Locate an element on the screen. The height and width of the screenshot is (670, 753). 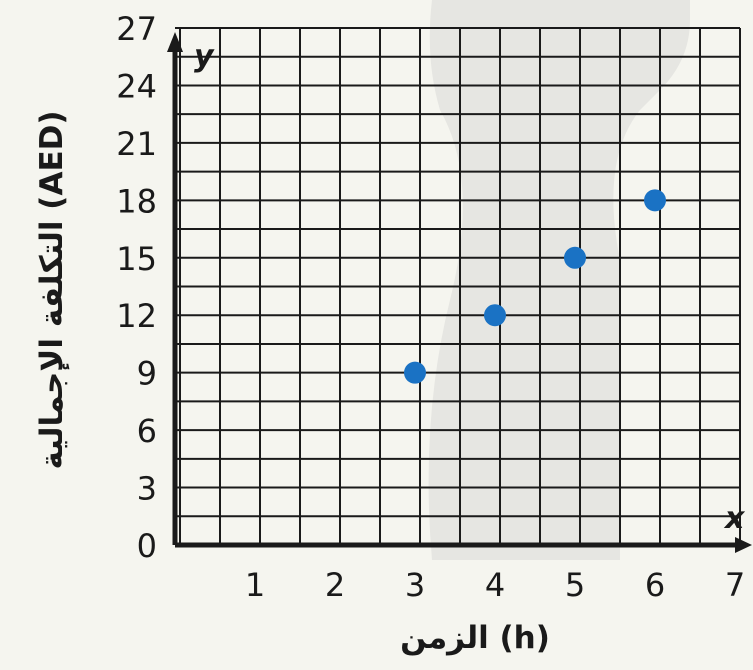
x-tick-labels: 1 2 3 4 5 6 7 is located at coordinates (495, 585).